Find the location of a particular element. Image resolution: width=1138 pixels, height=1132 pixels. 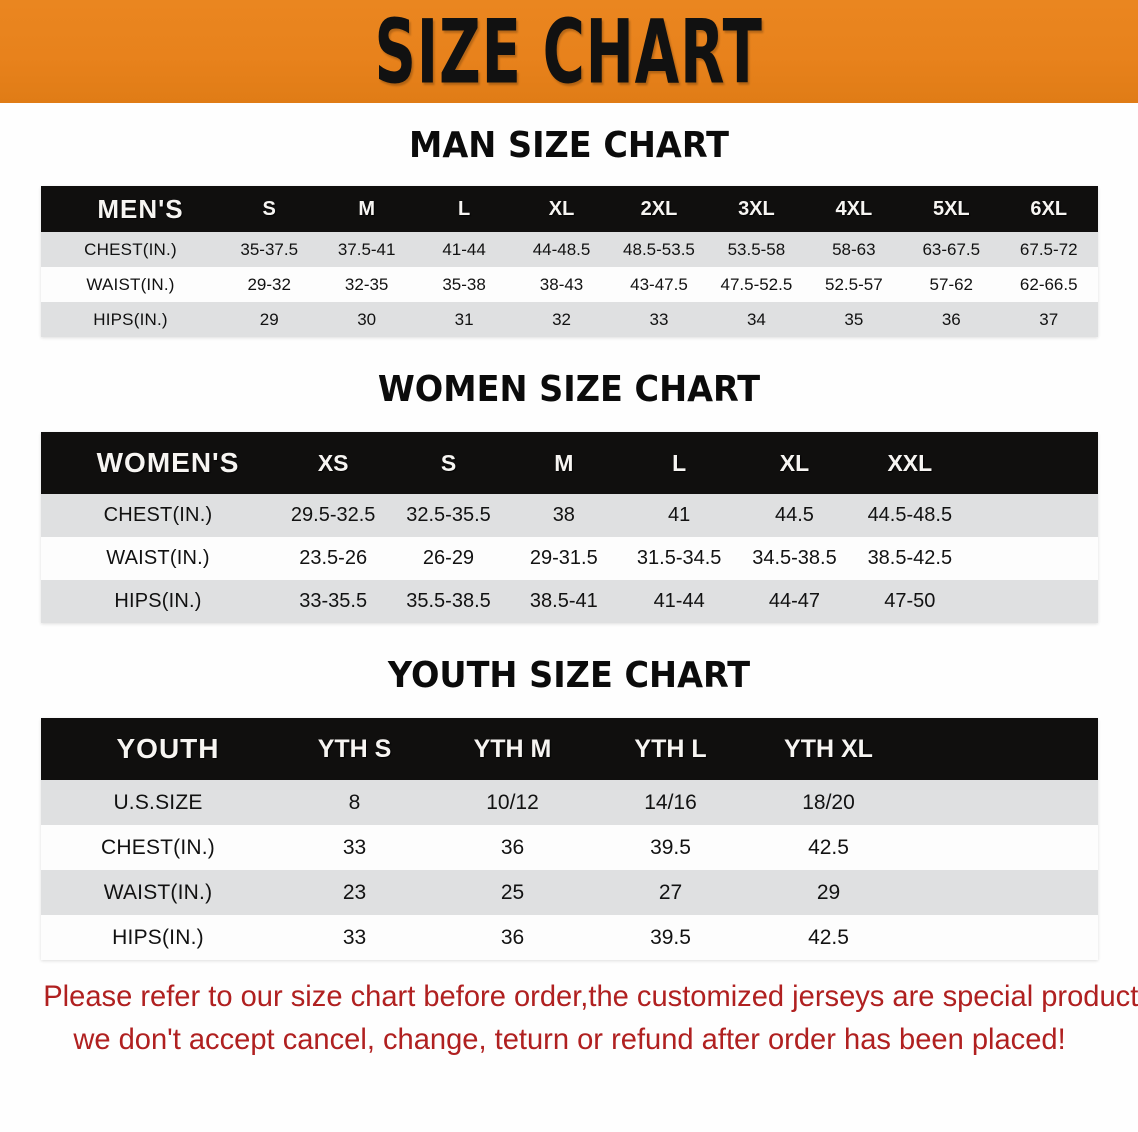

women-col-header-3: L is located at coordinates (679, 462).